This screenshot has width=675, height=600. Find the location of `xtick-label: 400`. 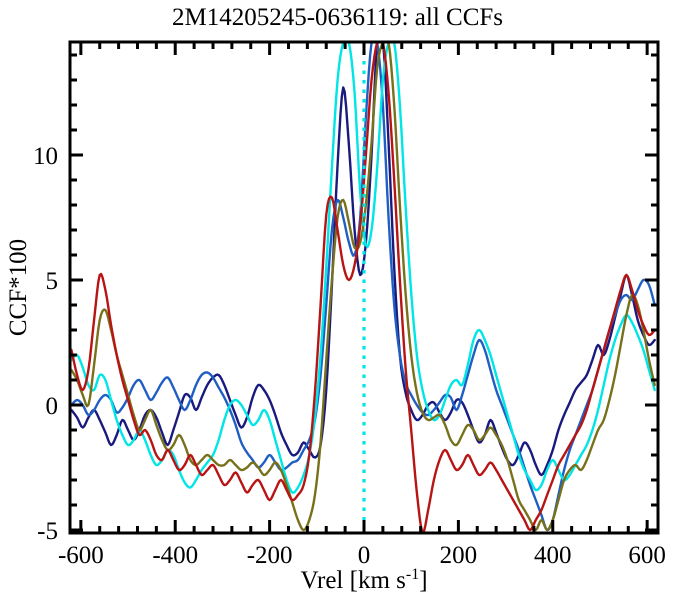

xtick-label: 400 is located at coordinates (553, 555).